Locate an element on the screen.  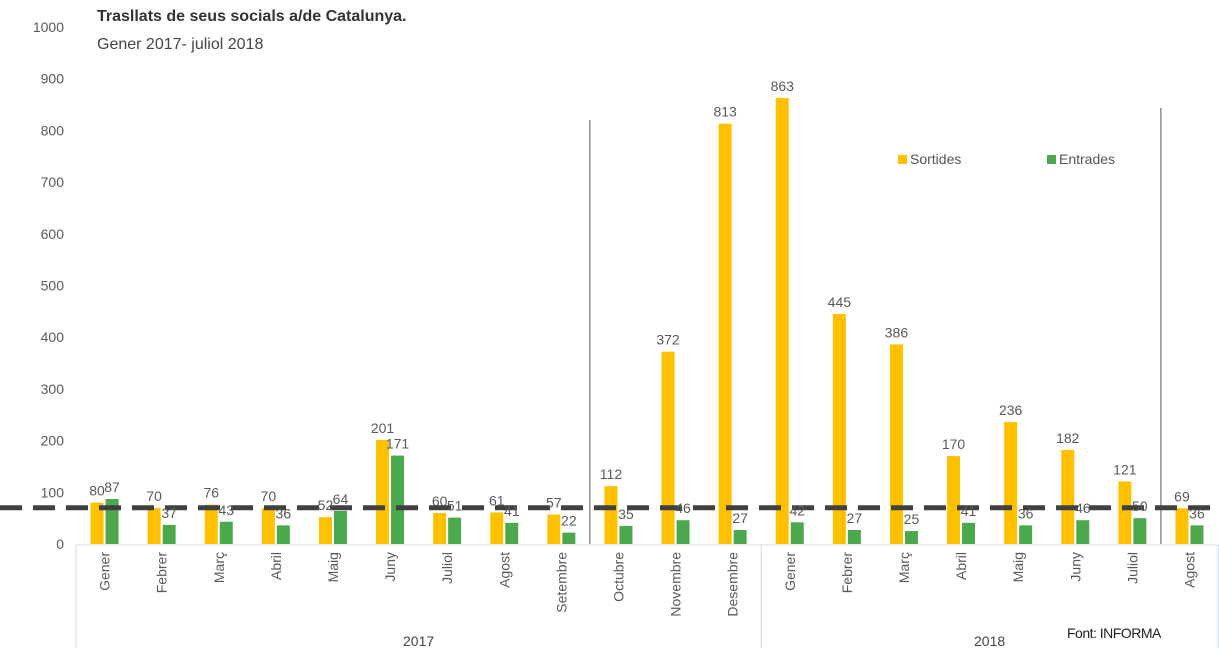
category-label: Març is located at coordinates (904, 567).